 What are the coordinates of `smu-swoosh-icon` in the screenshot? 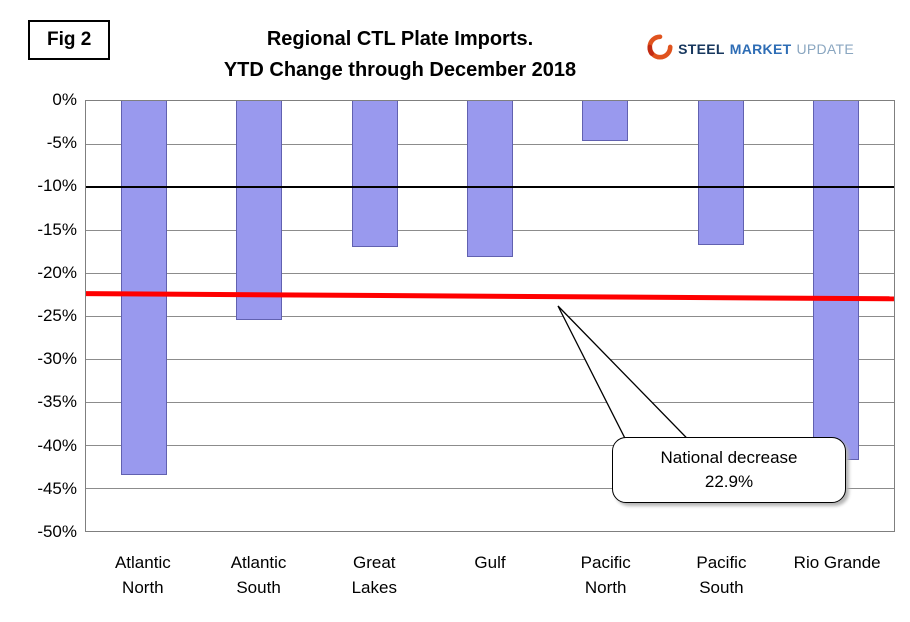 It's located at (660, 48).